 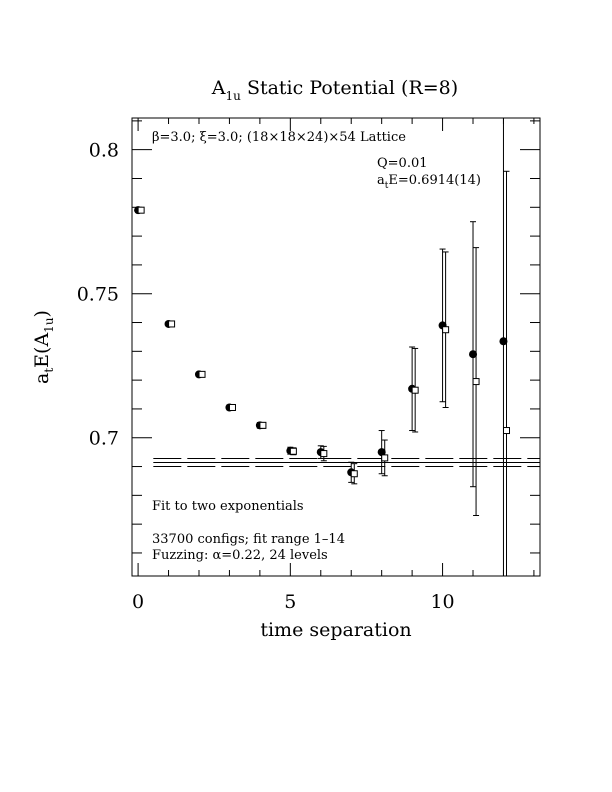 I want to click on x-tick-label: 5, so click(x=290, y=602).